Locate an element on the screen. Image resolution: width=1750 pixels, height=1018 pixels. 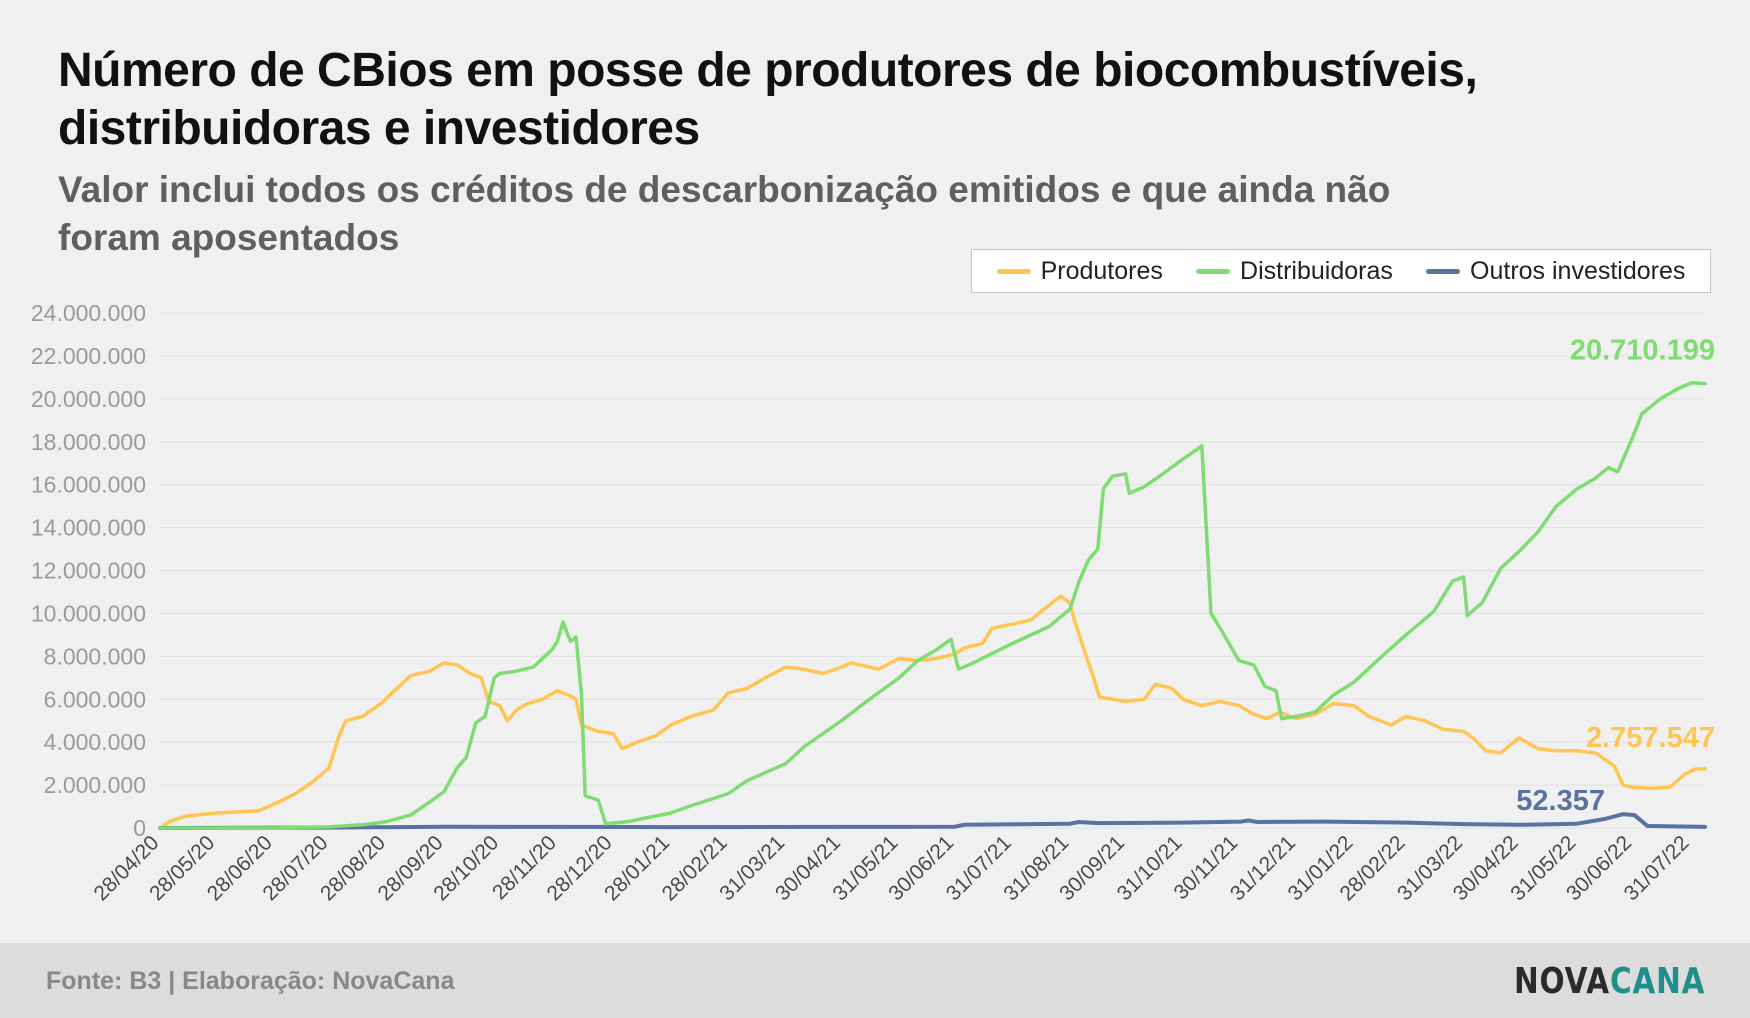
y-tick-label: 10.000.000 is located at coordinates (88, 613).